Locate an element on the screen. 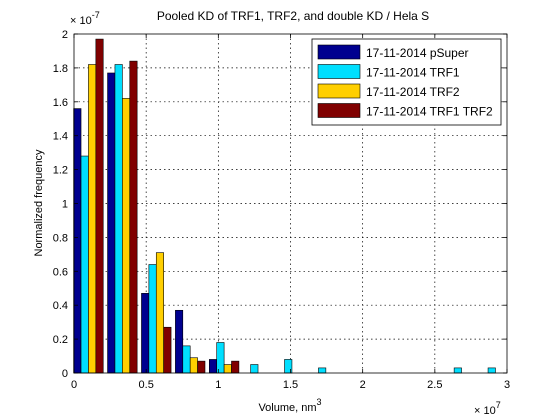  y-tick-label: 1.6 is located at coordinates (60, 103).